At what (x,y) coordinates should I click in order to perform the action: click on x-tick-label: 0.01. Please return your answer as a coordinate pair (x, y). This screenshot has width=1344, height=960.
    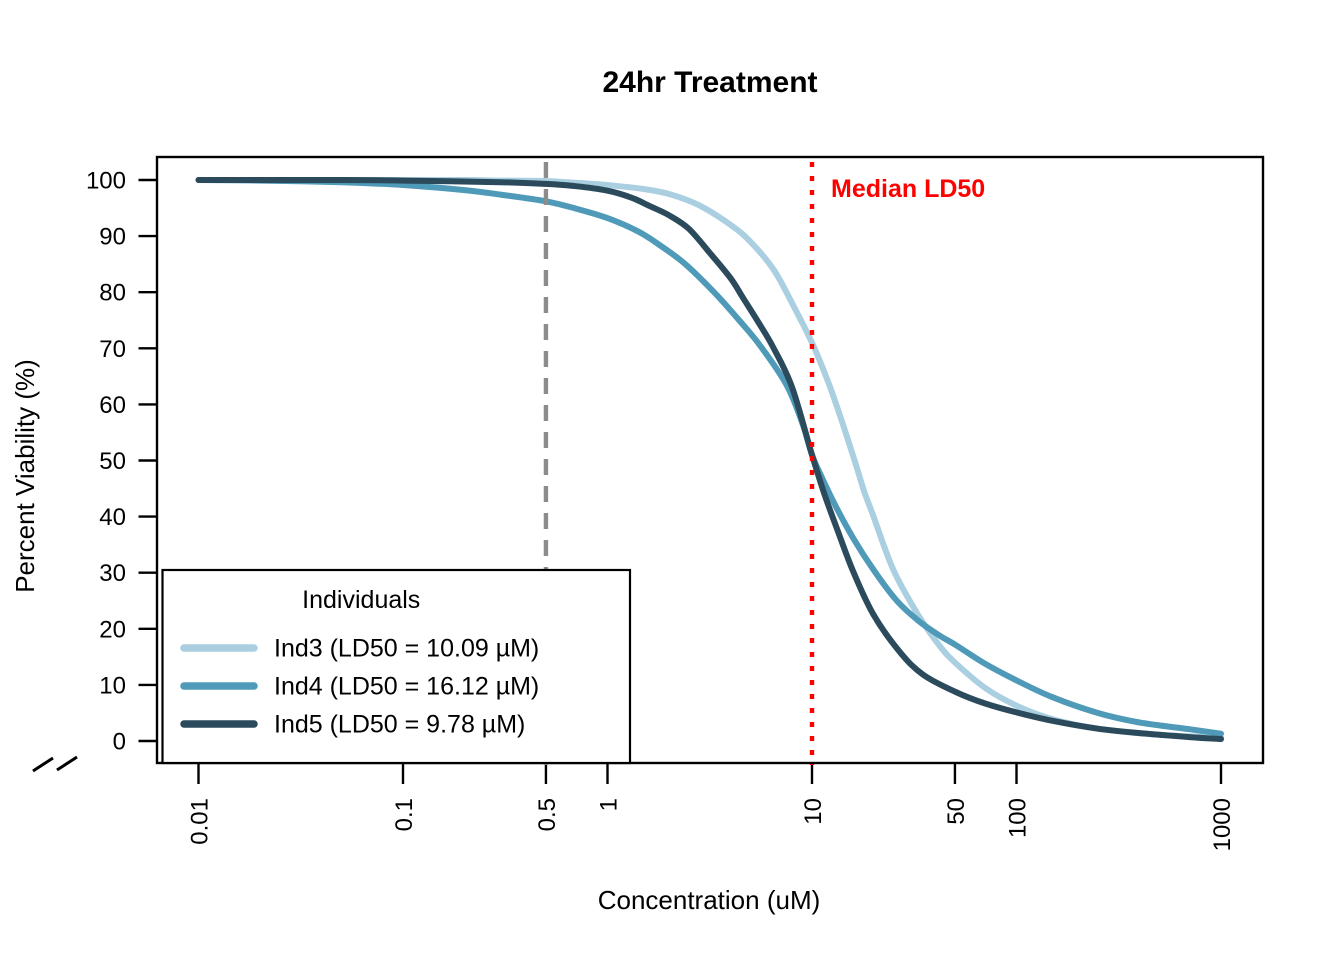
    Looking at the image, I should click on (200, 821).